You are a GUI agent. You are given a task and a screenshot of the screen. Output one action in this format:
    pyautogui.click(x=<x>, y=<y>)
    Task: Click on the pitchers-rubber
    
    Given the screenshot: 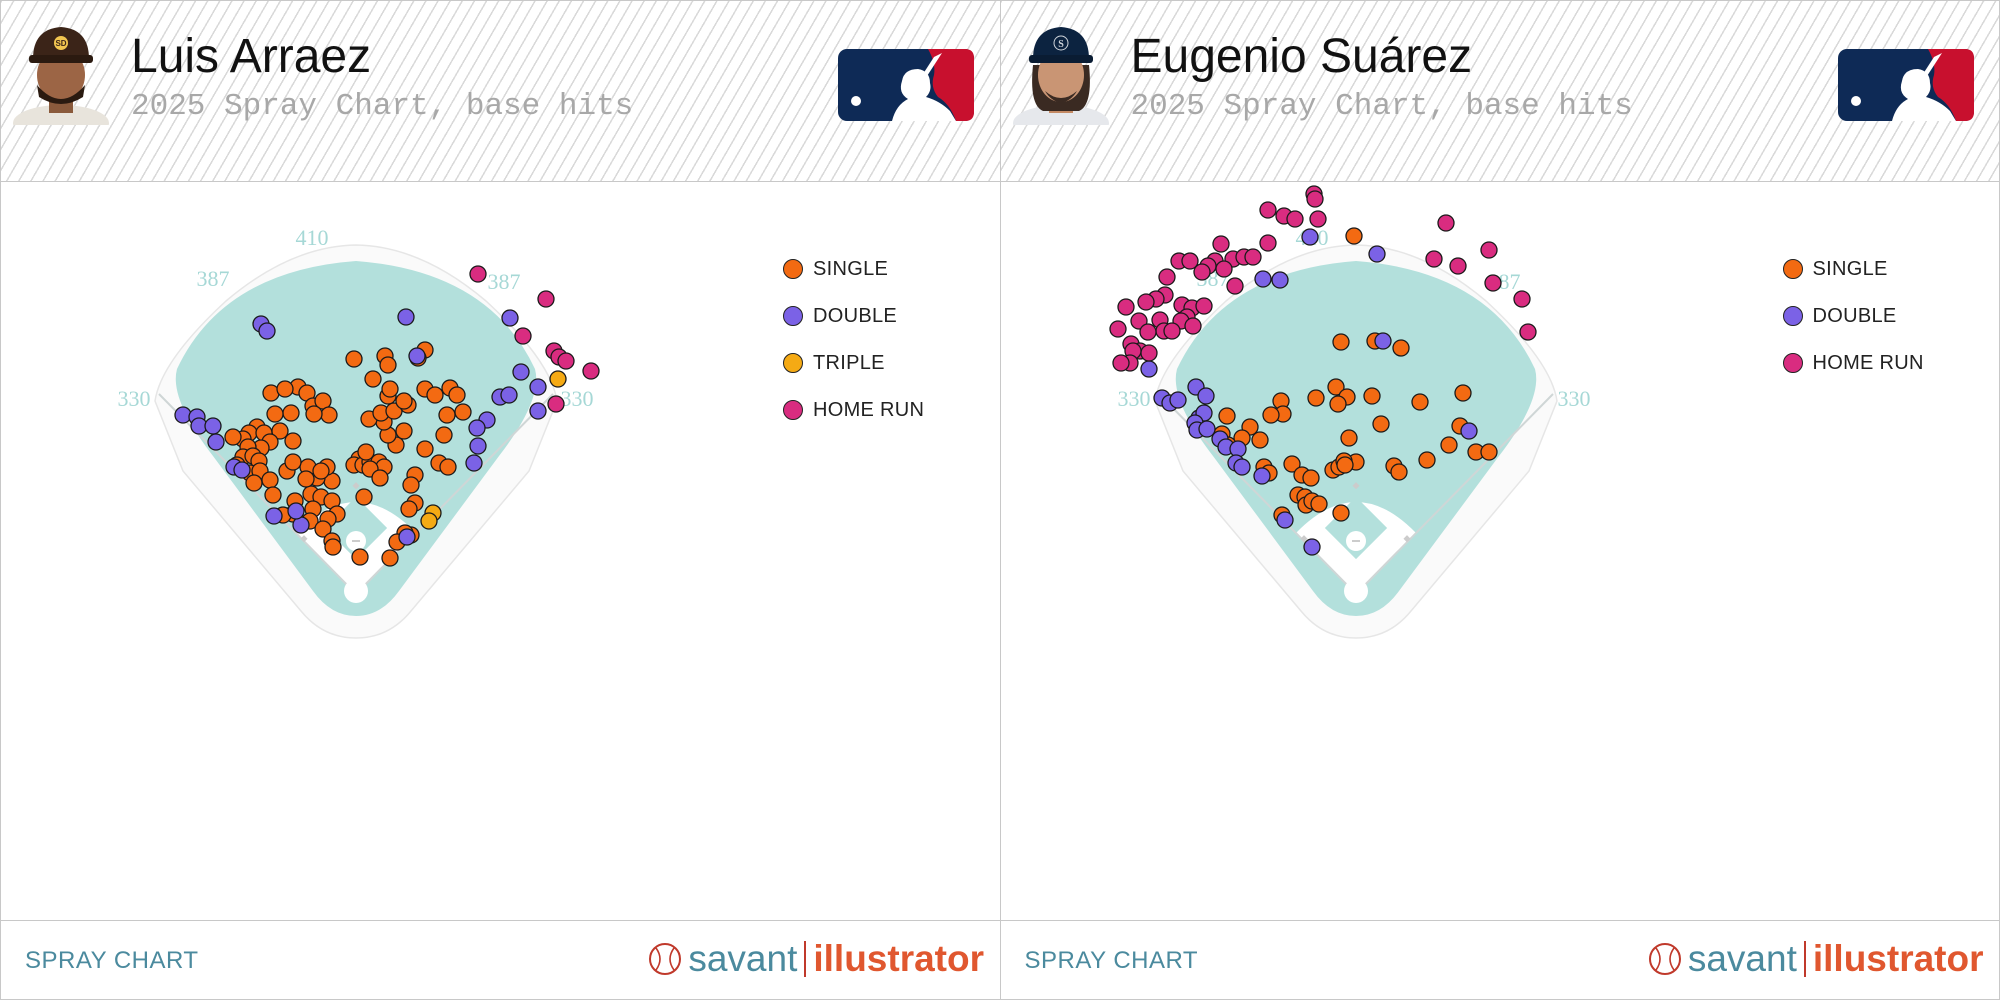 What is the action you would take?
    pyautogui.click(x=1355, y=541)
    